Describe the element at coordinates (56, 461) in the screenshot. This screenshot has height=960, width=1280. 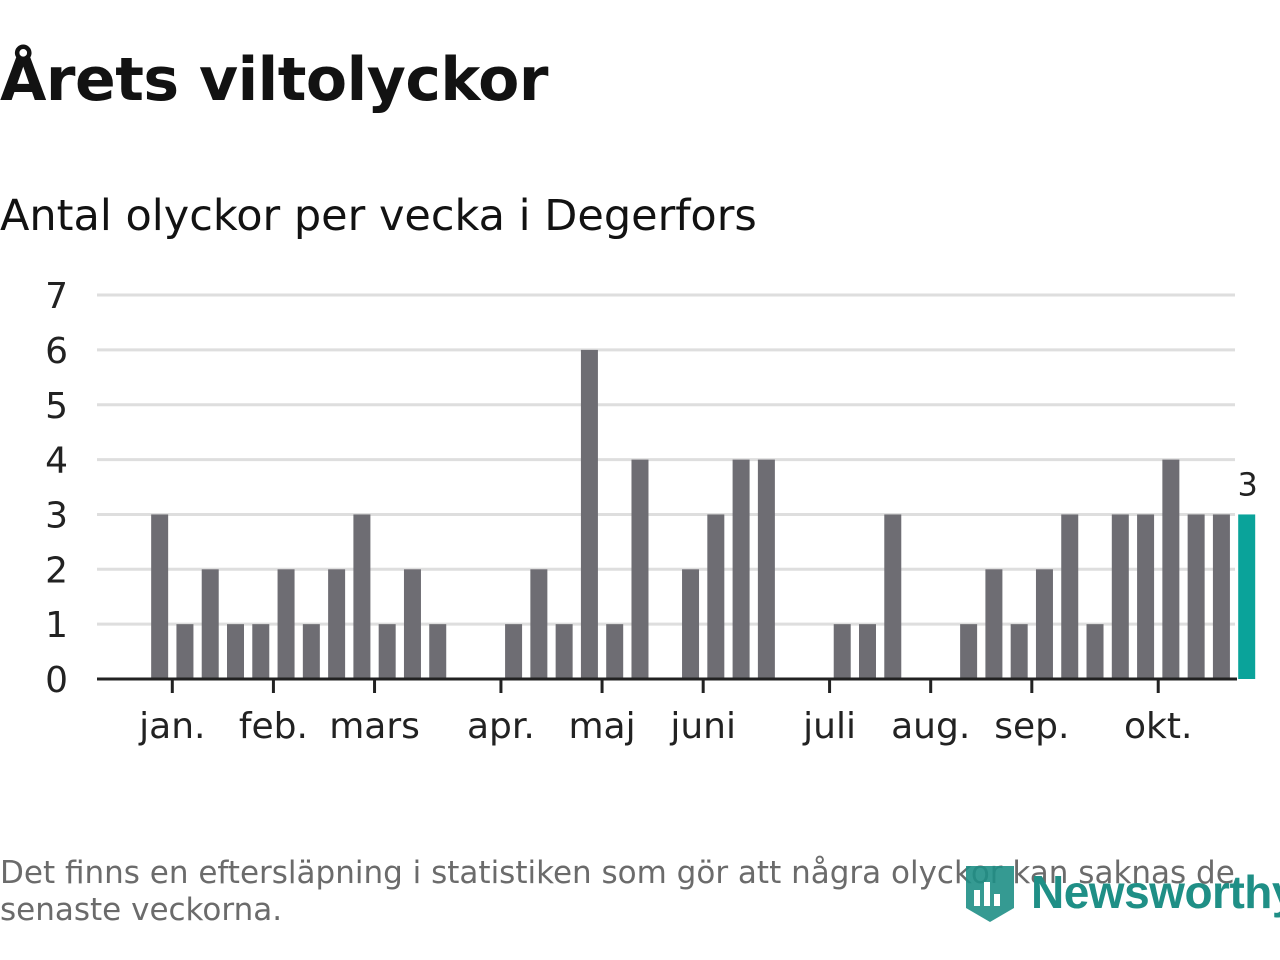
I see `y-tick-label: 4` at that location.